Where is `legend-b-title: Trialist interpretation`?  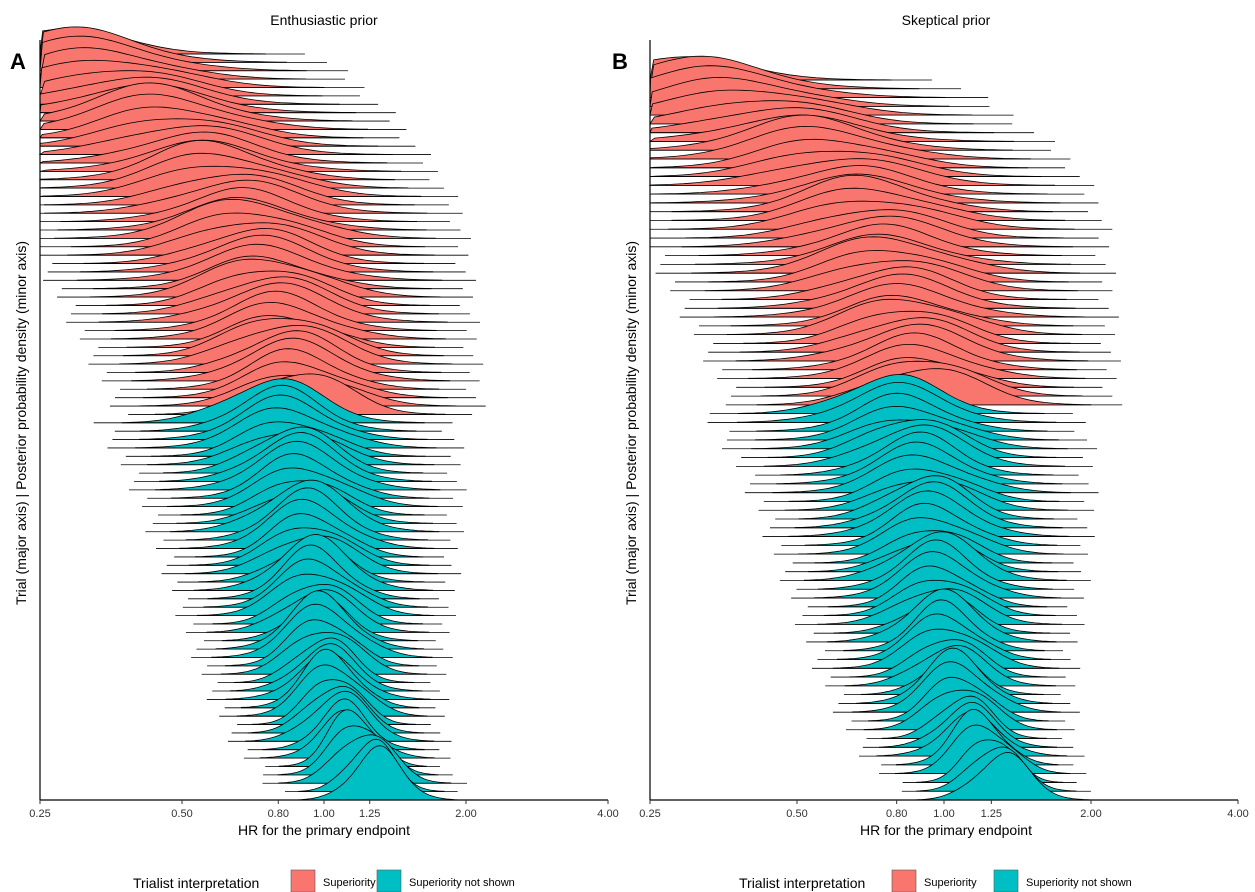 legend-b-title: Trialist interpretation is located at coordinates (802, 883).